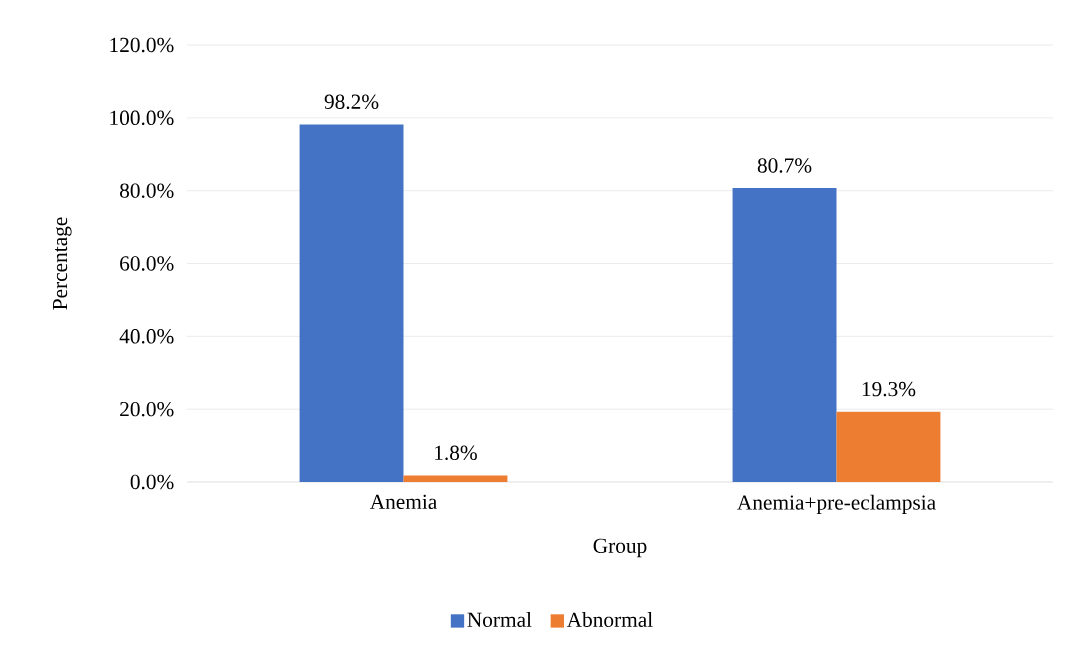  What do you see at coordinates (152, 482) in the screenshot?
I see `y-tick-label: 0.0%` at bounding box center [152, 482].